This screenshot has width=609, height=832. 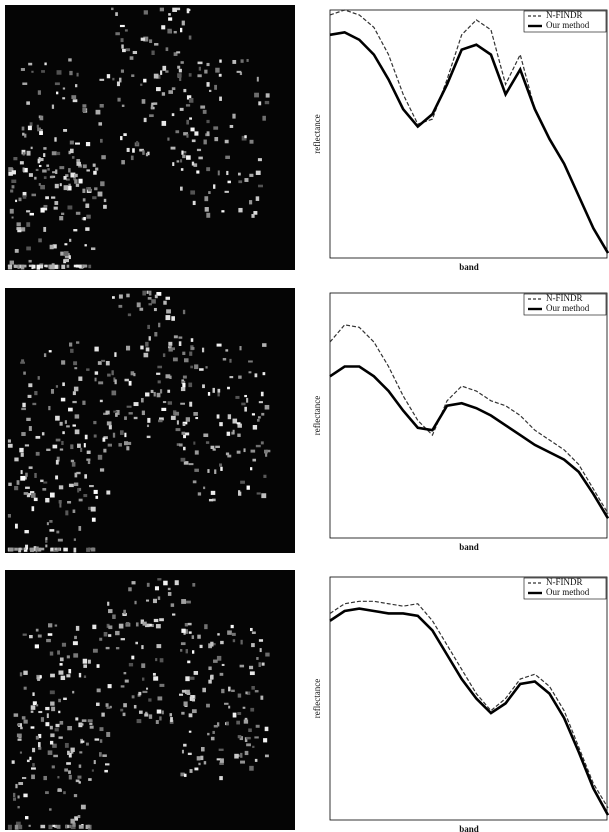 I want to click on legend-label: Our method, so click(x=568, y=25).